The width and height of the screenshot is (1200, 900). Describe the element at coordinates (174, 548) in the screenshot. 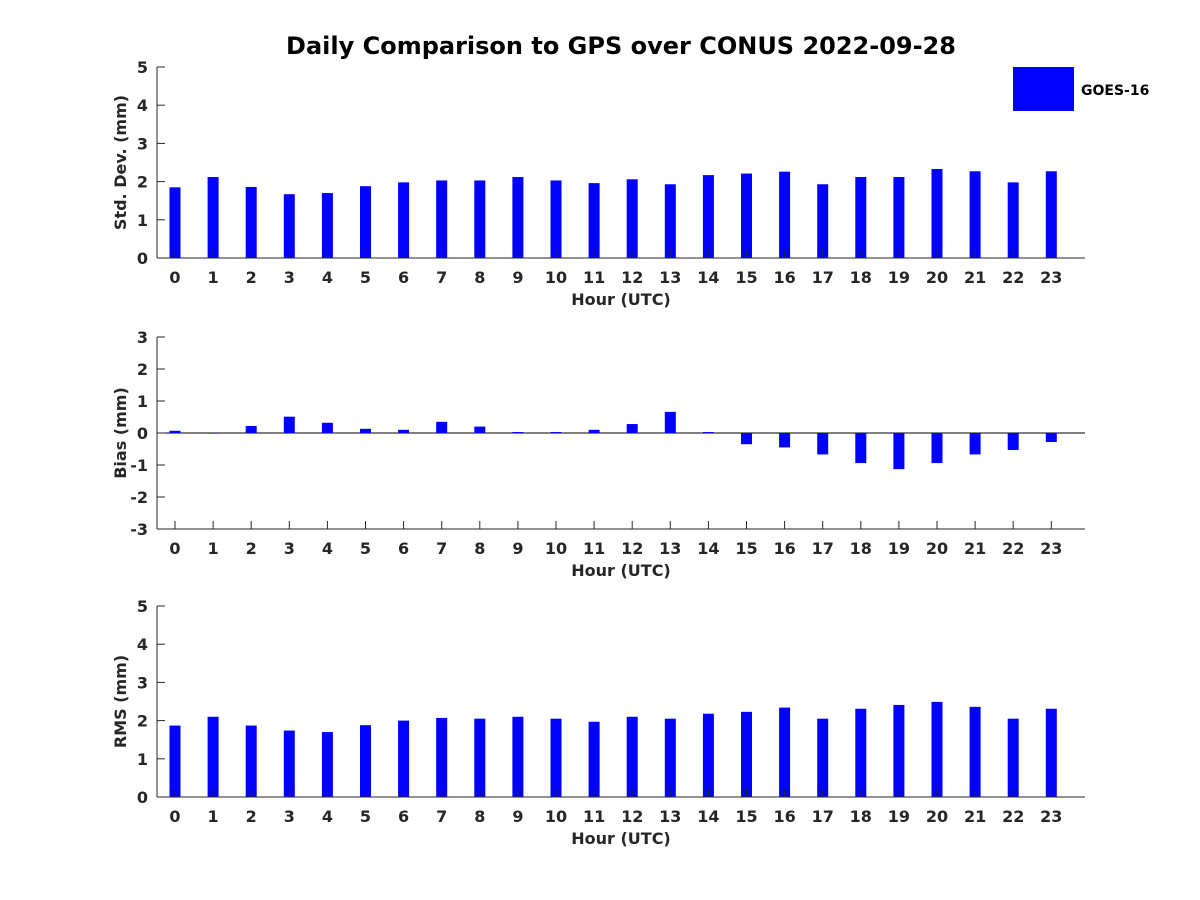

I see `x-tick-label: 0` at that location.